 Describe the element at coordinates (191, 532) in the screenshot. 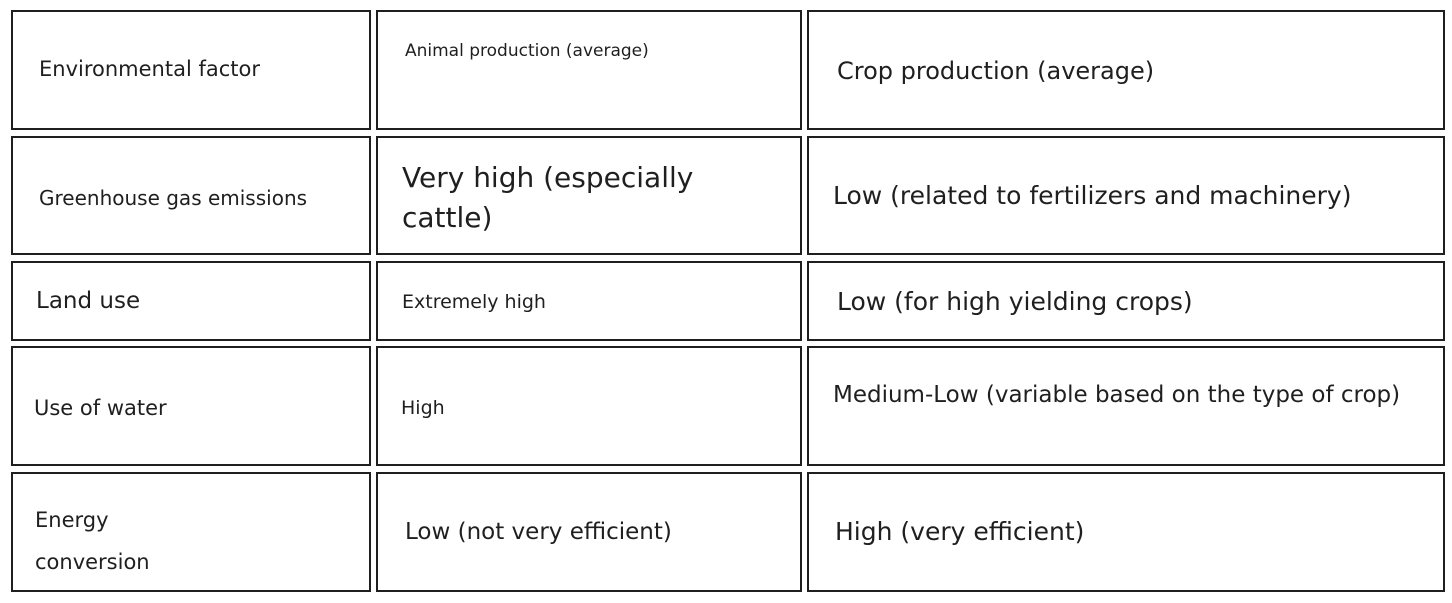

I see `row-factor-cell: Energy conversion` at that location.